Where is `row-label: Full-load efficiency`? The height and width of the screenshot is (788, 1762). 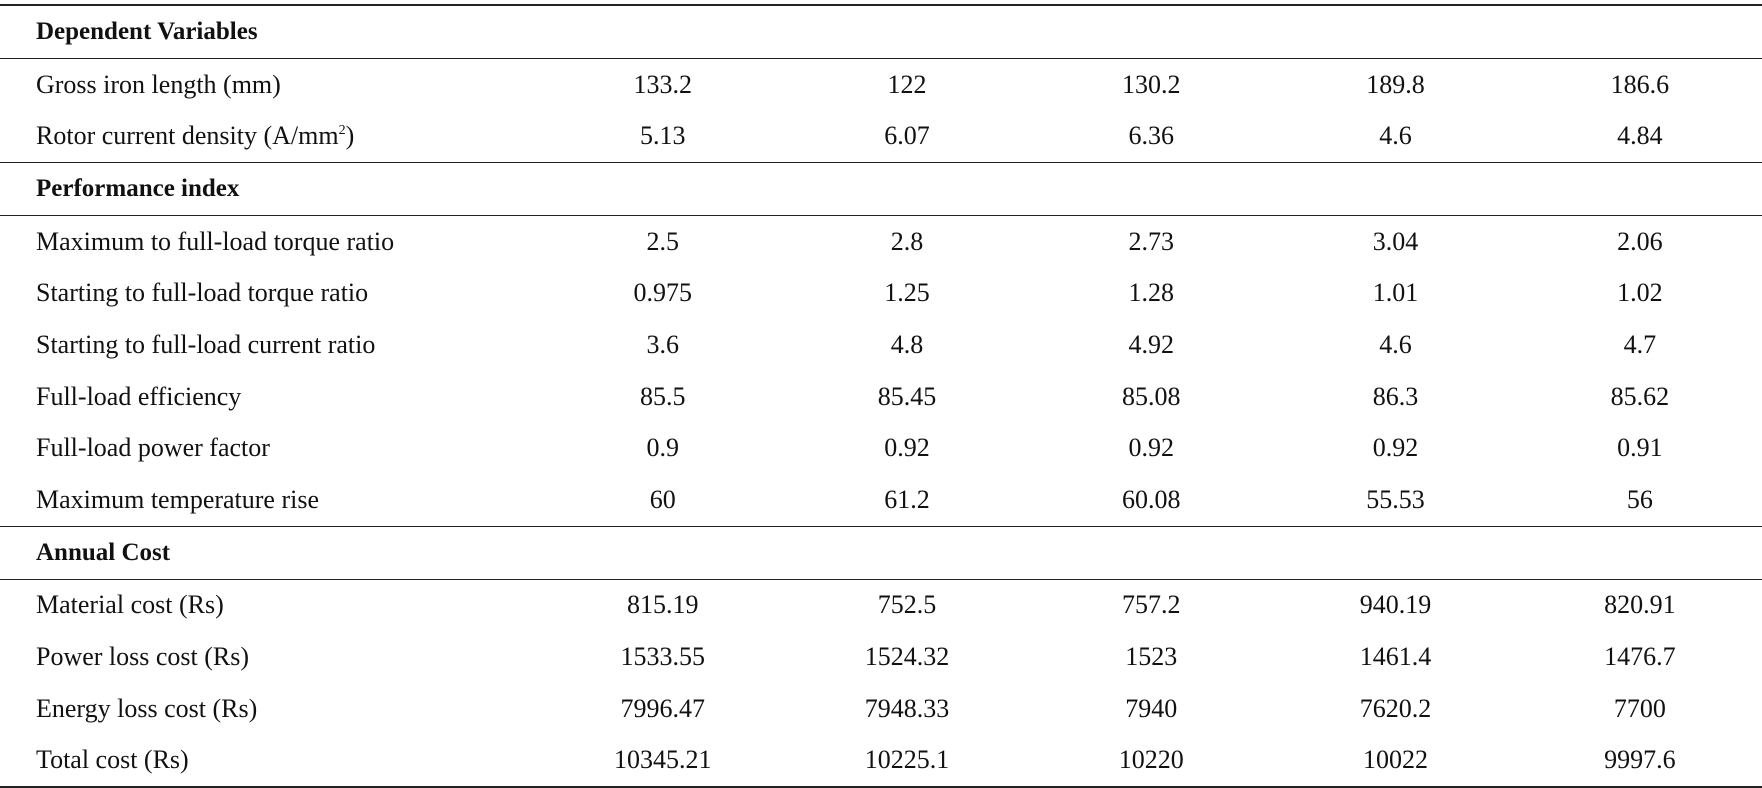 row-label: Full-load efficiency is located at coordinates (139, 396).